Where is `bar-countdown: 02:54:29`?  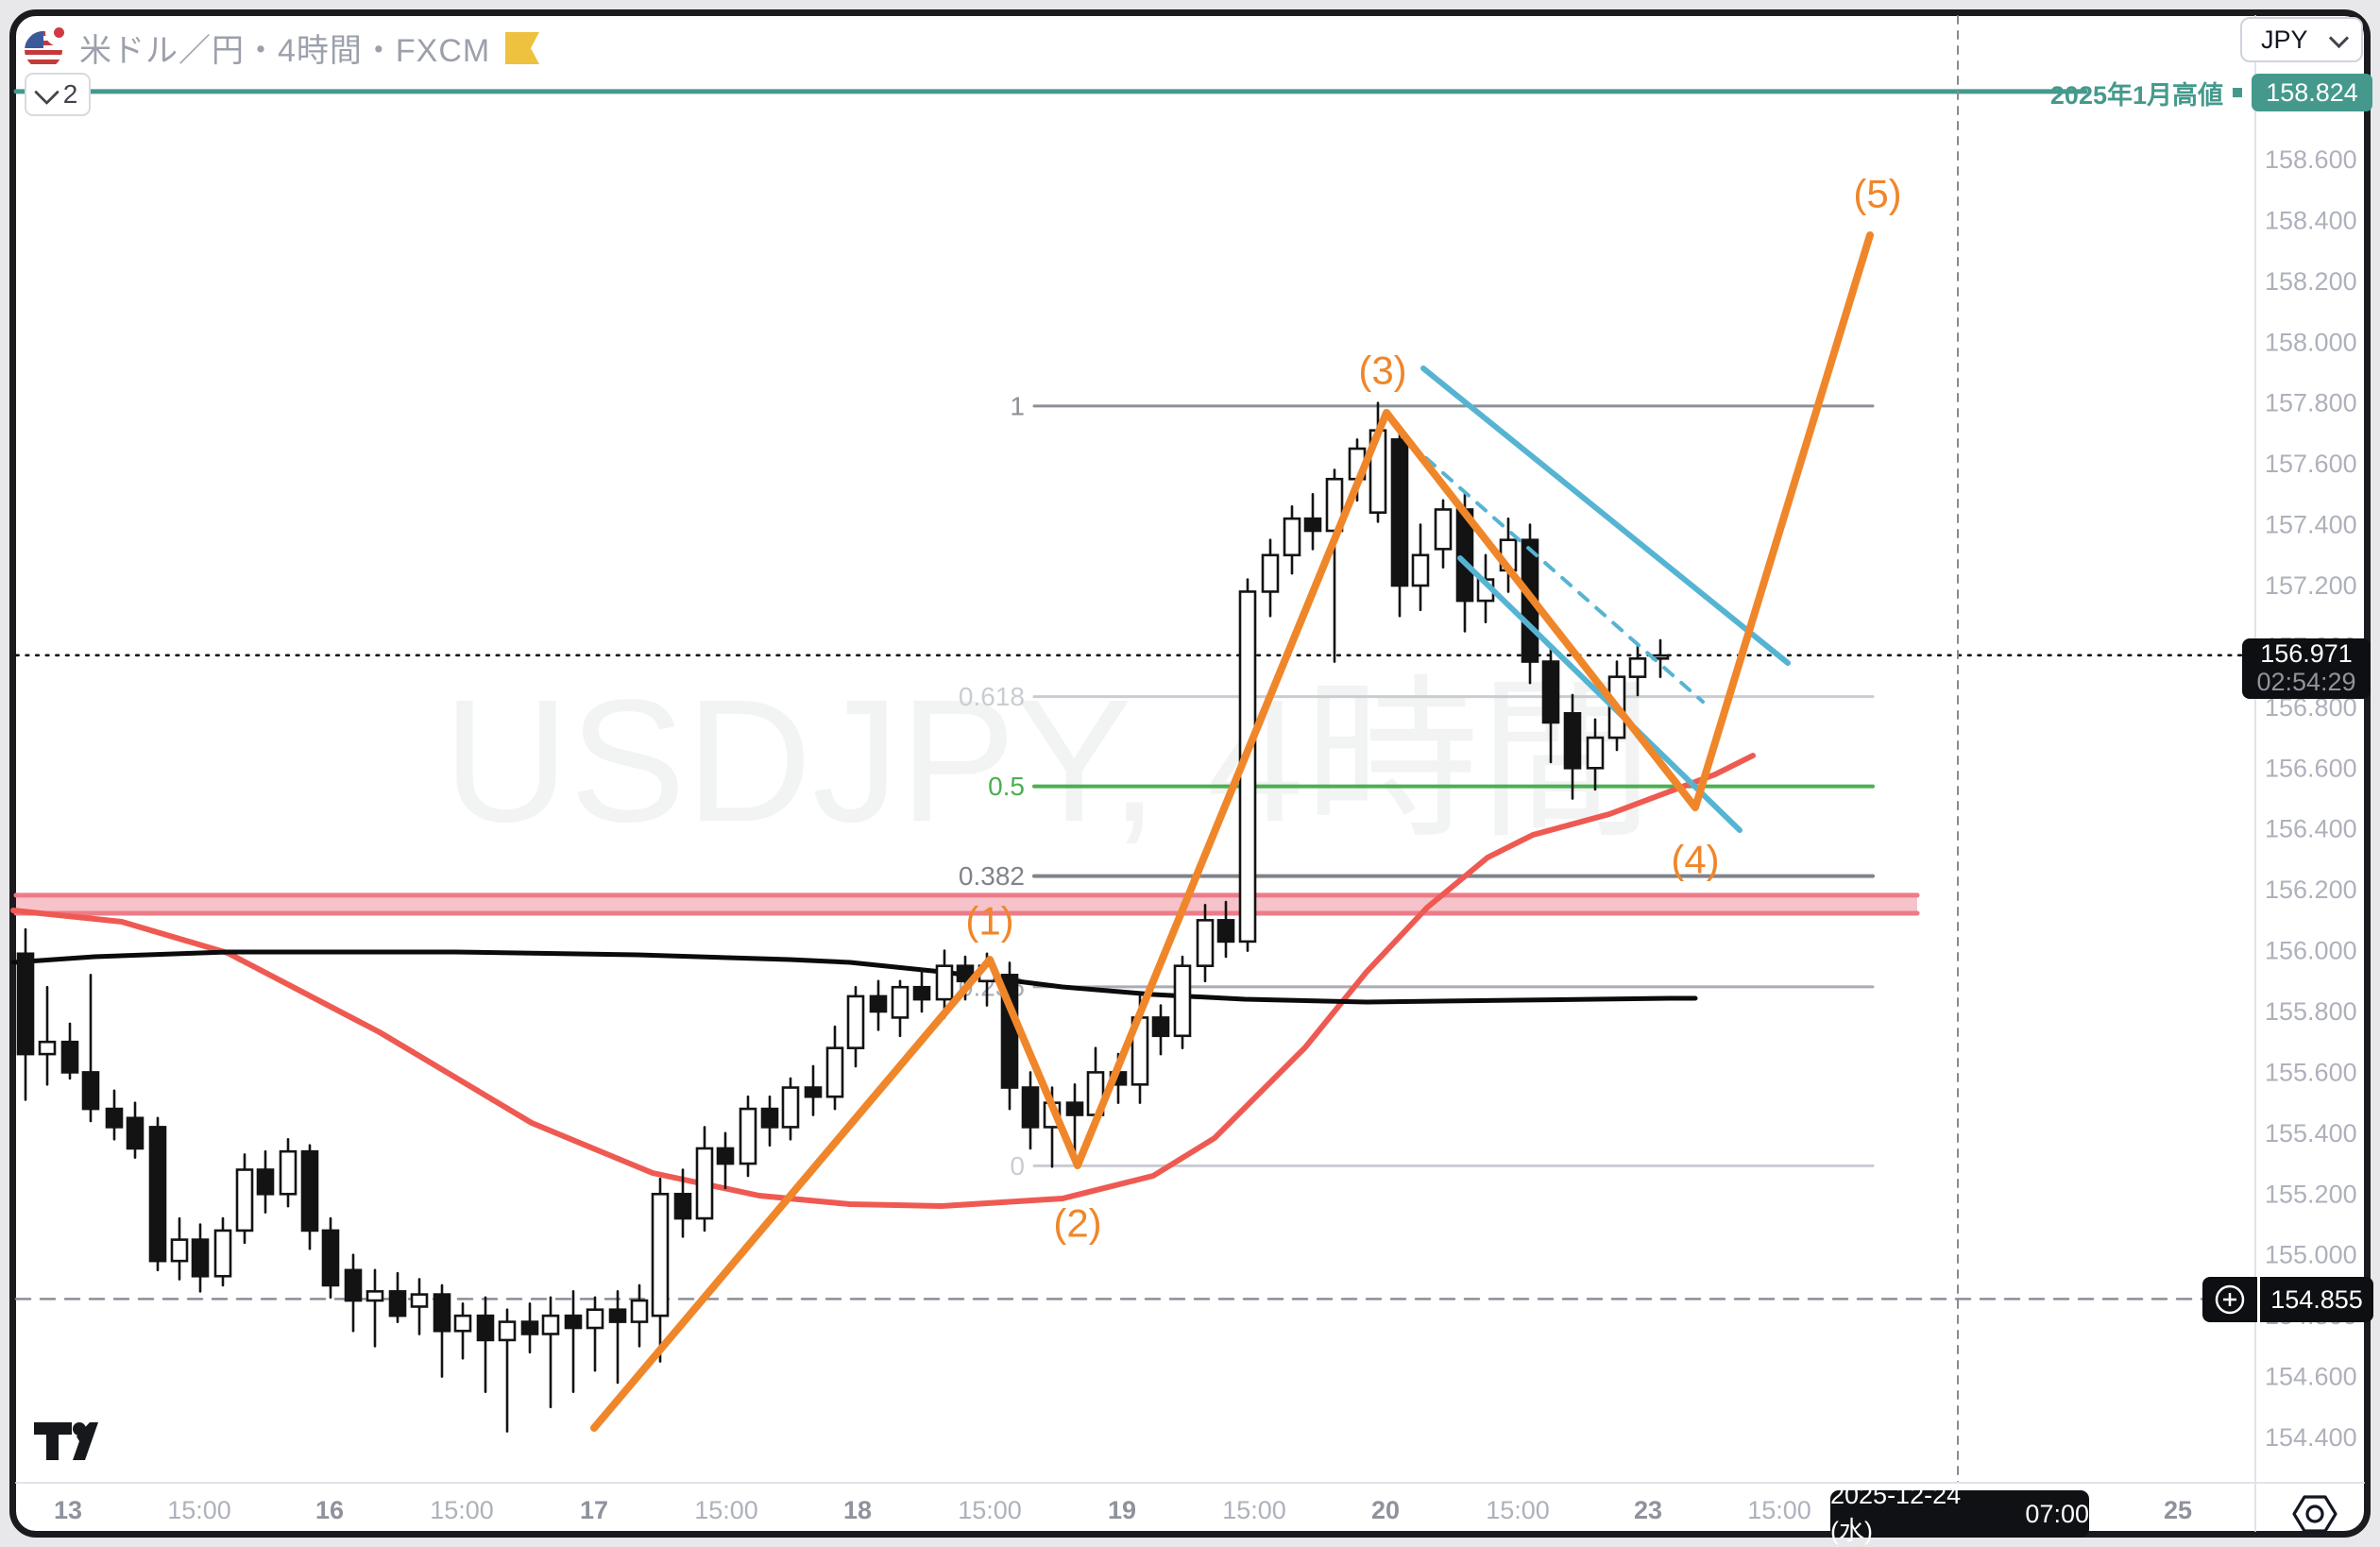 bar-countdown: 02:54:29 is located at coordinates (2306, 682).